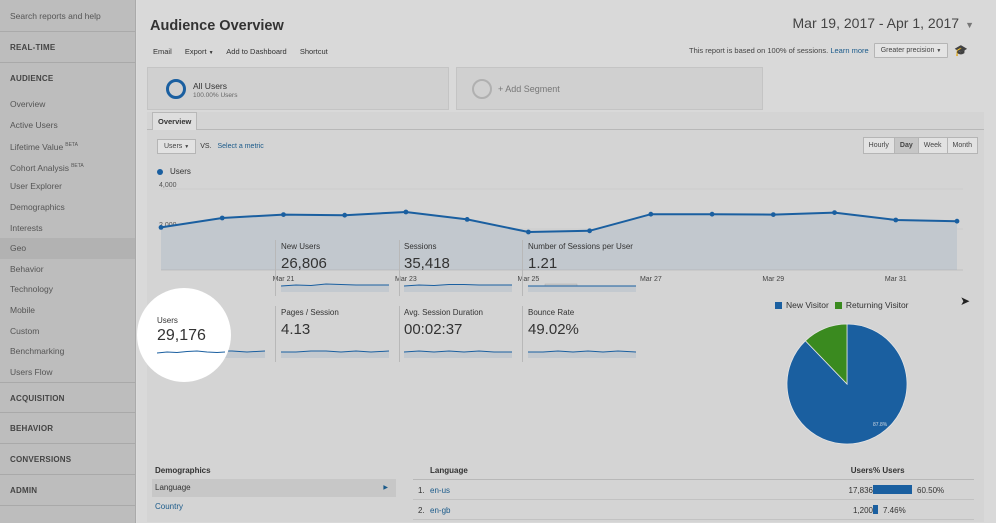 The image size is (996, 523). I want to click on visitor-pie-chart: 87.8%, so click(847, 384).